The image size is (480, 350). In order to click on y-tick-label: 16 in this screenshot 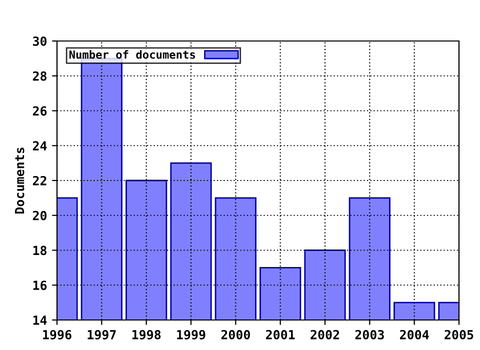, I will do `click(40, 285)`.